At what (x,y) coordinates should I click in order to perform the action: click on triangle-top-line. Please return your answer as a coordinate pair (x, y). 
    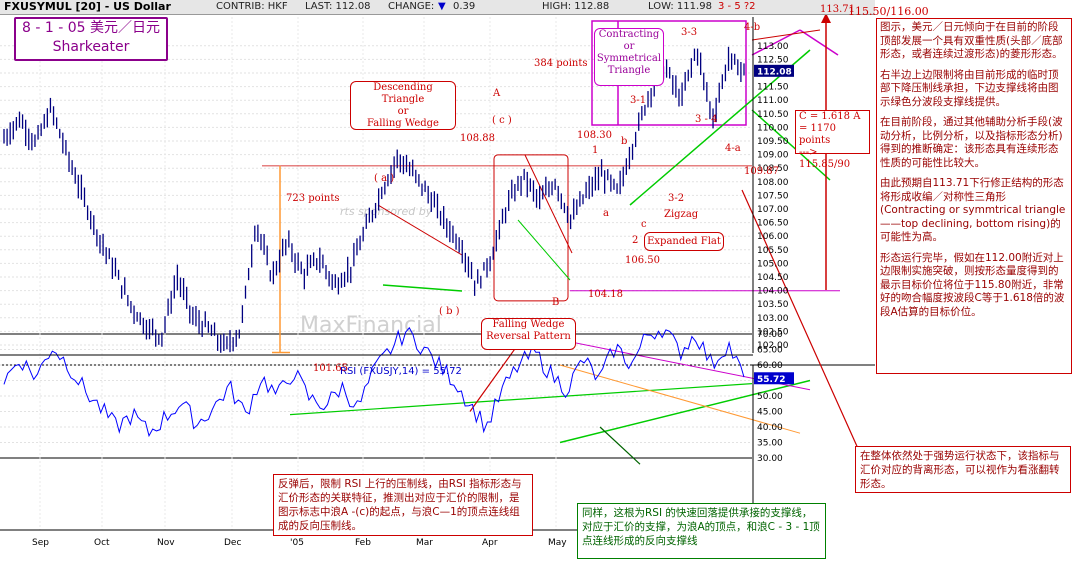
    Looking at the image, I should click on (420, 230).